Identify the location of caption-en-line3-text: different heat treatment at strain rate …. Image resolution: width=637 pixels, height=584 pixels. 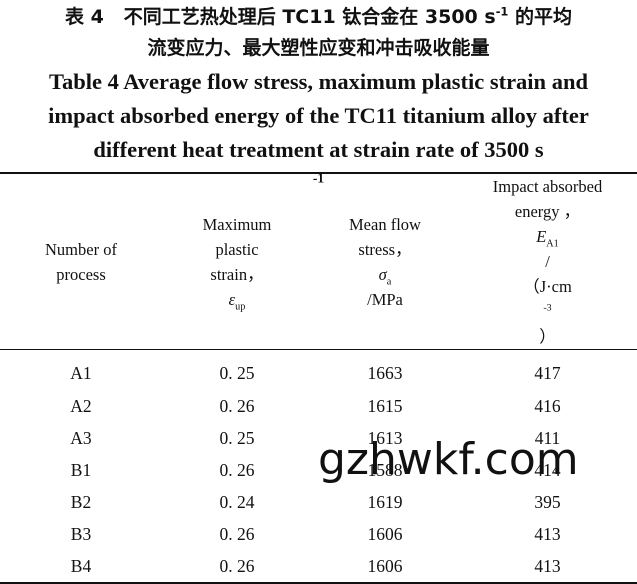
(318, 149).